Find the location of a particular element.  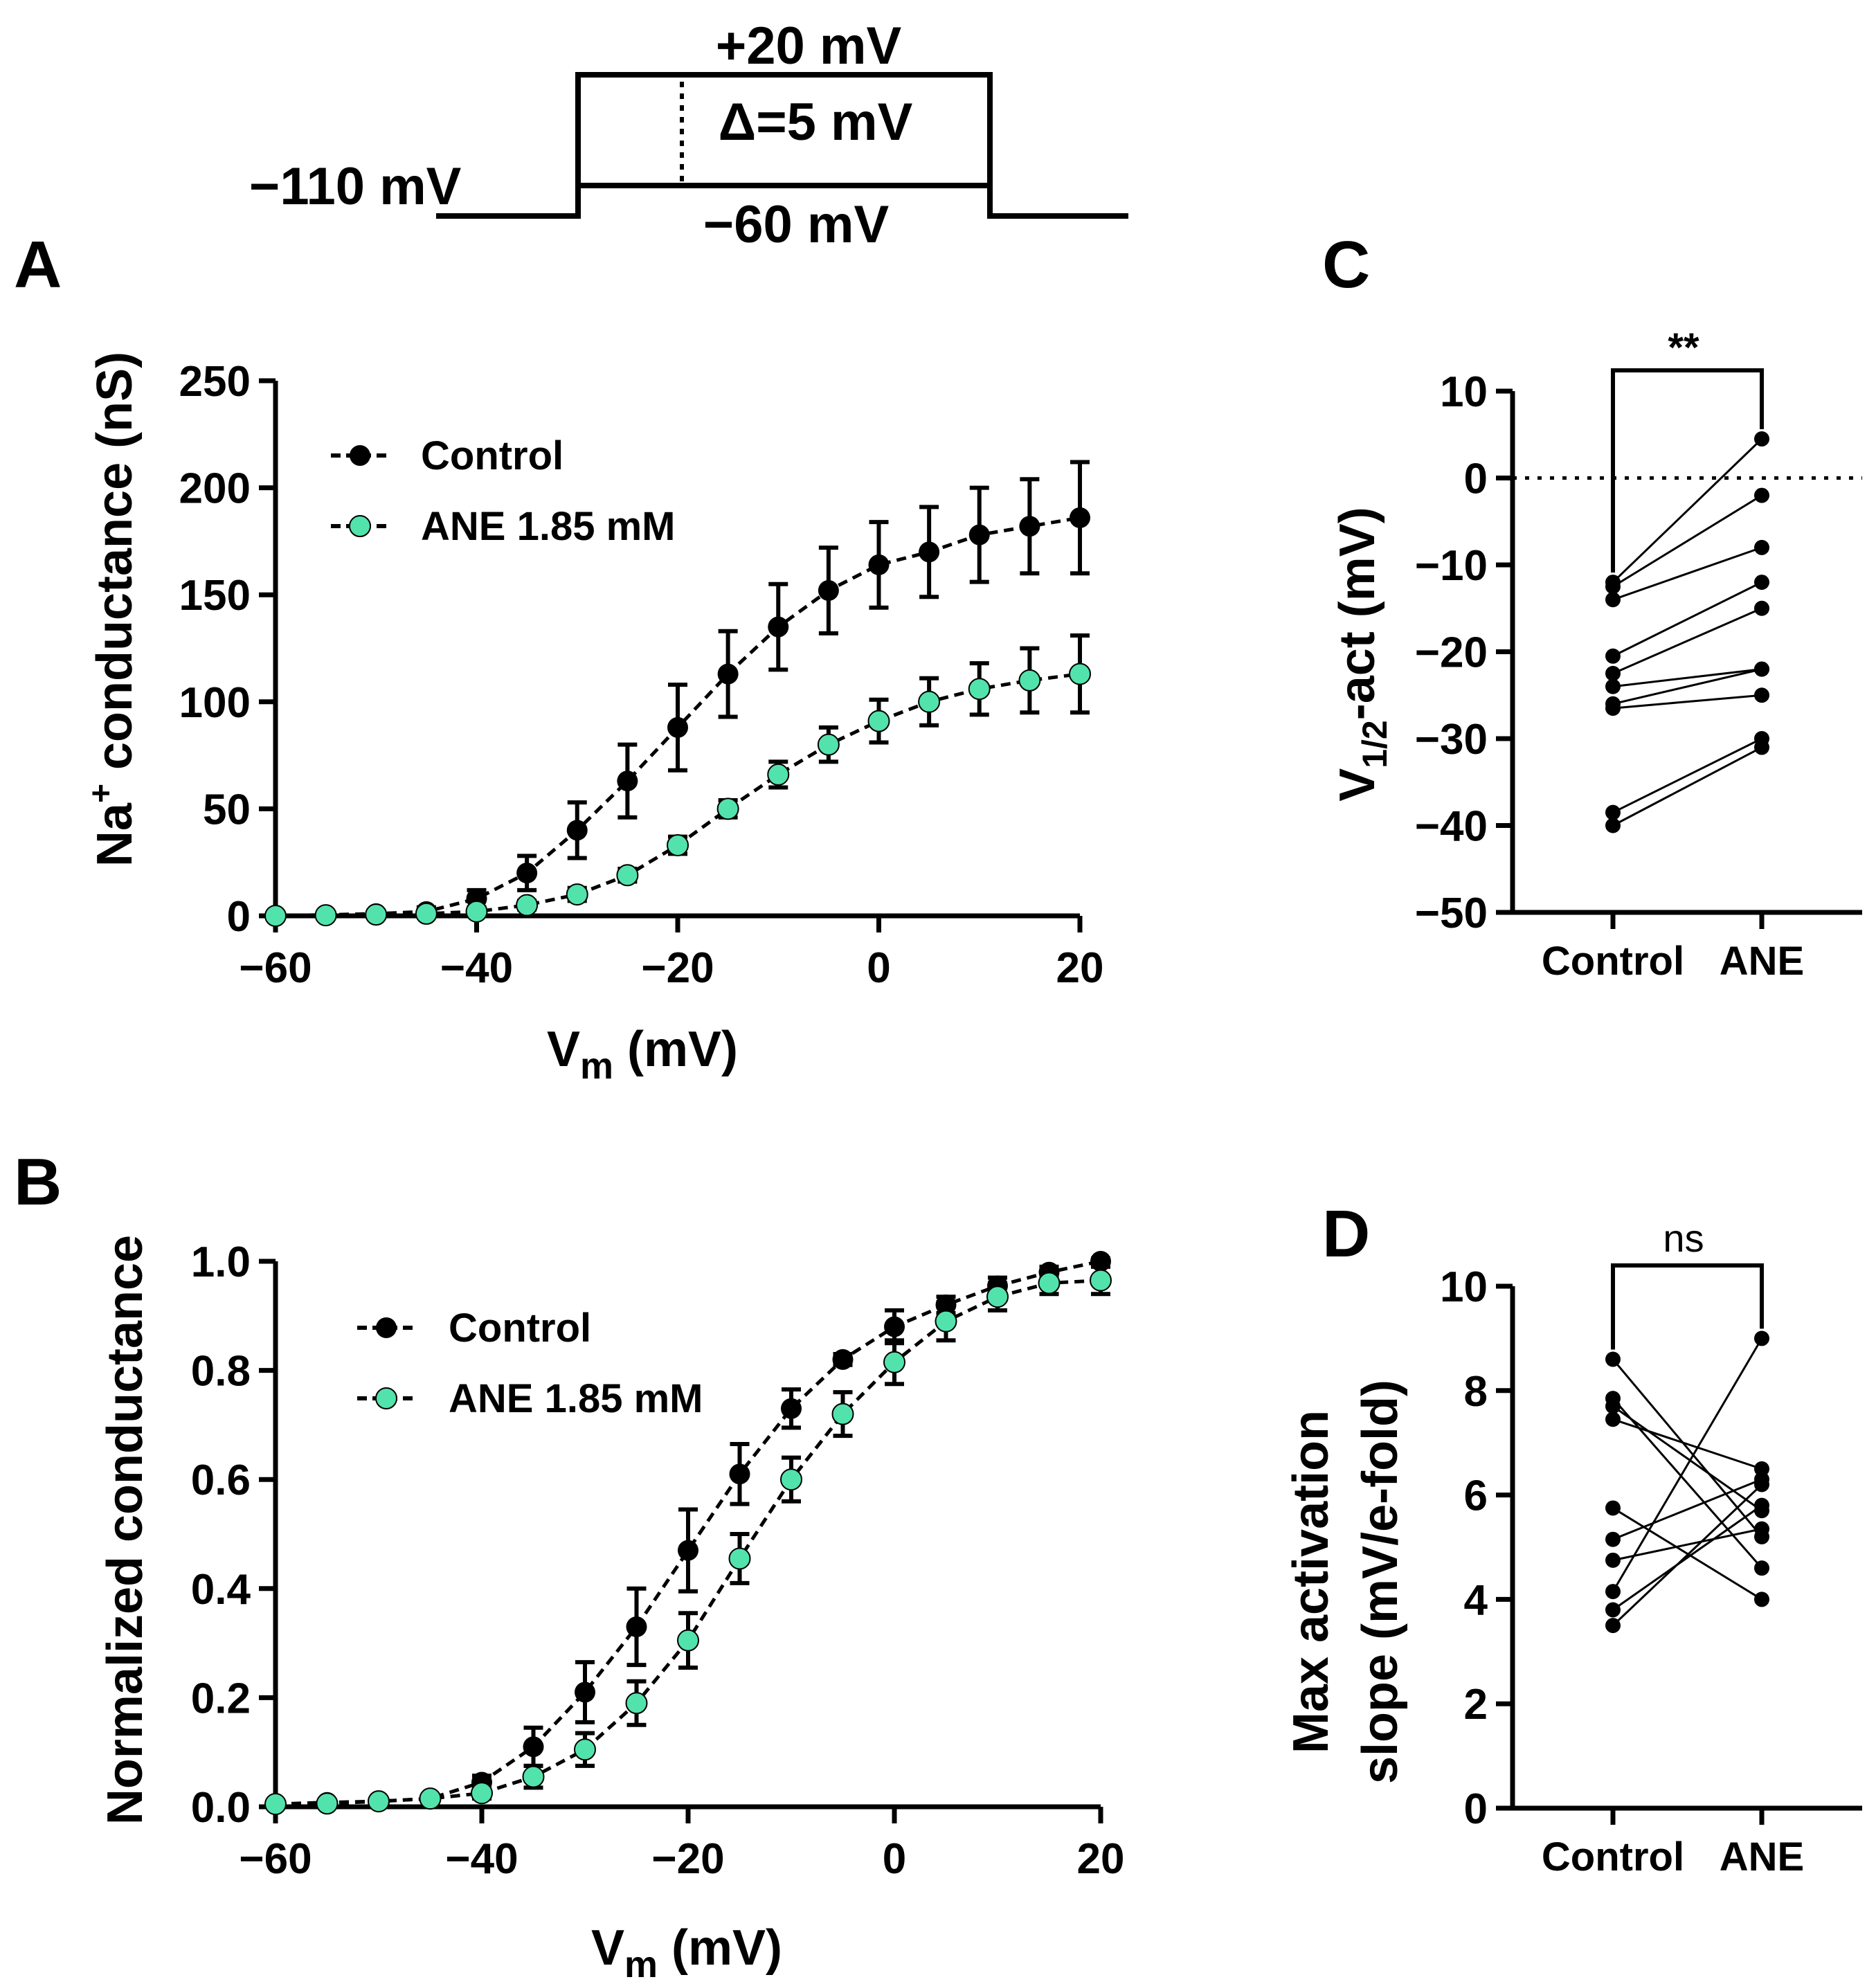

c-ytick-label: −30 is located at coordinates (1451, 740).